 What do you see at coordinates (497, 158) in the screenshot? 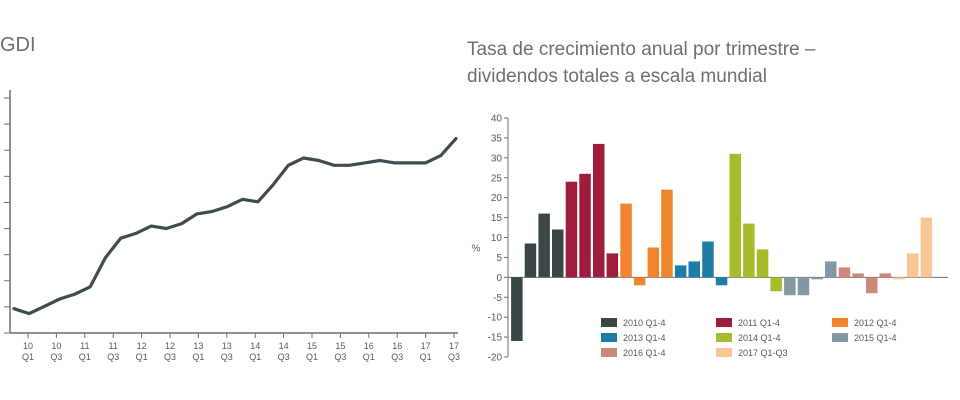
I see `dividend-y-tick-label: 30` at bounding box center [497, 158].